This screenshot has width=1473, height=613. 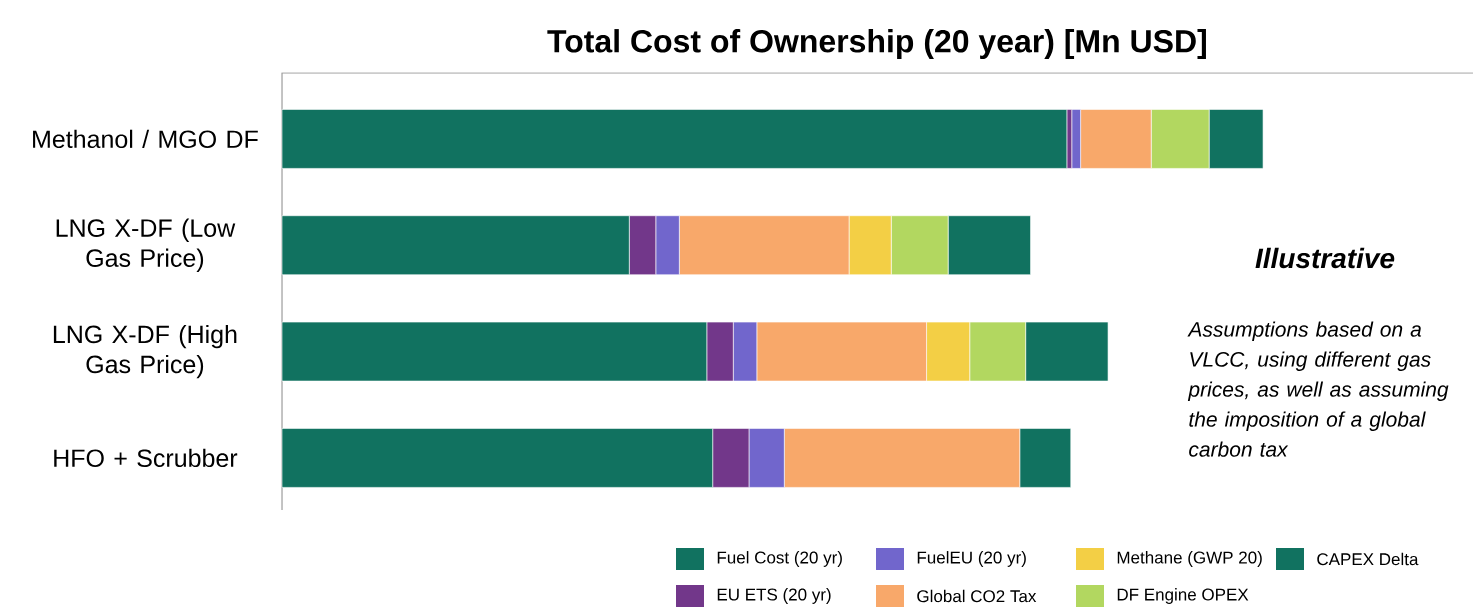 What do you see at coordinates (146, 458) in the screenshot?
I see `y-tick-label: HFO + Scrubber` at bounding box center [146, 458].